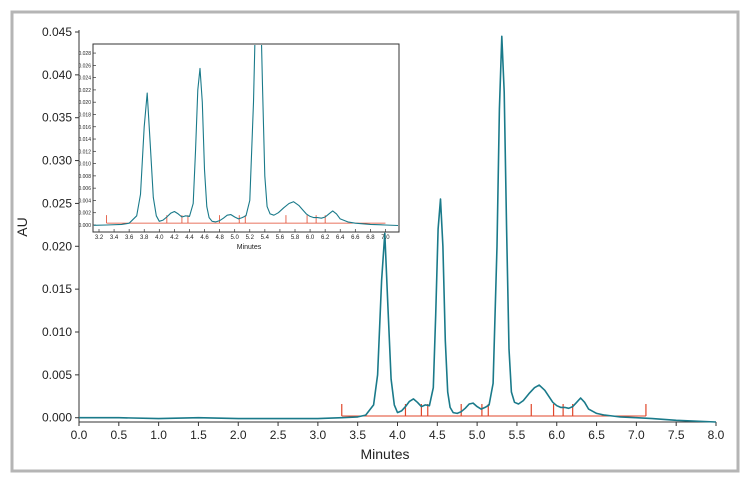  I want to click on inset-y-tick-label: 0.026, so click(84, 66).